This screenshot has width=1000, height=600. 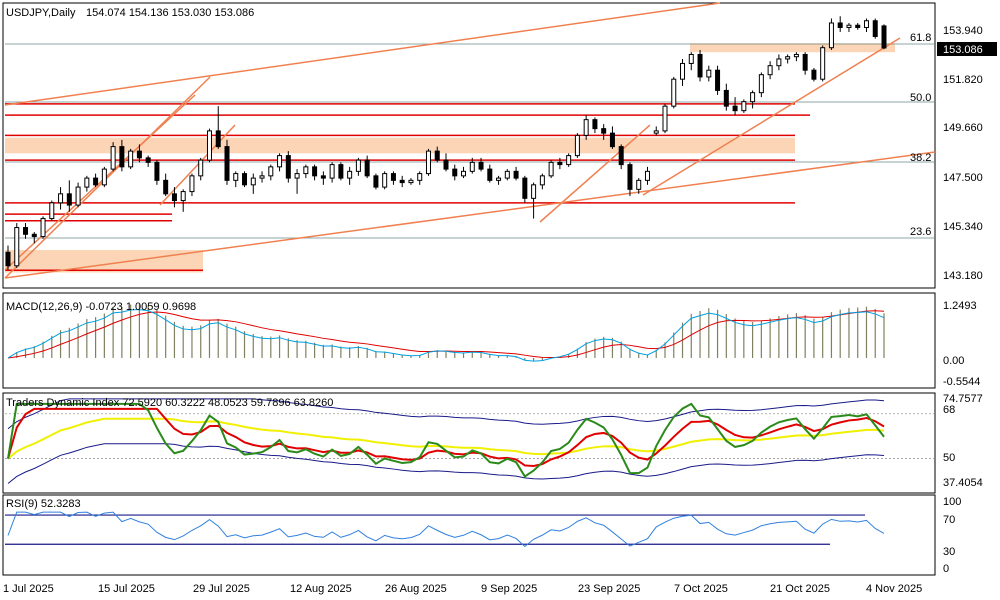 I want to click on current-price-label: 153.086, so click(x=963, y=50).